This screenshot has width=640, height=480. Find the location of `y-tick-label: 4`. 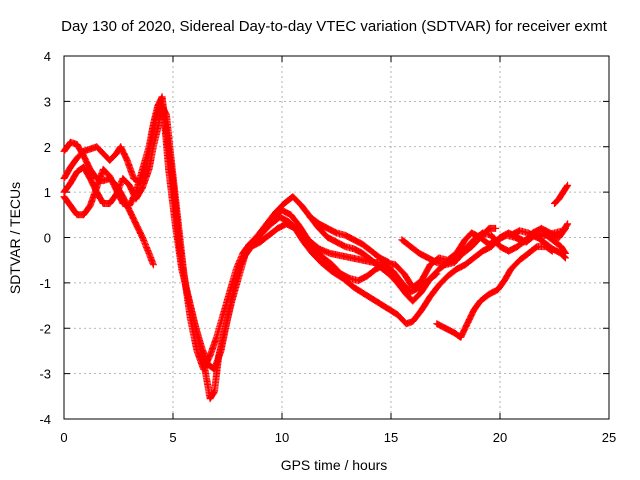

y-tick-label: 4 is located at coordinates (47, 56).